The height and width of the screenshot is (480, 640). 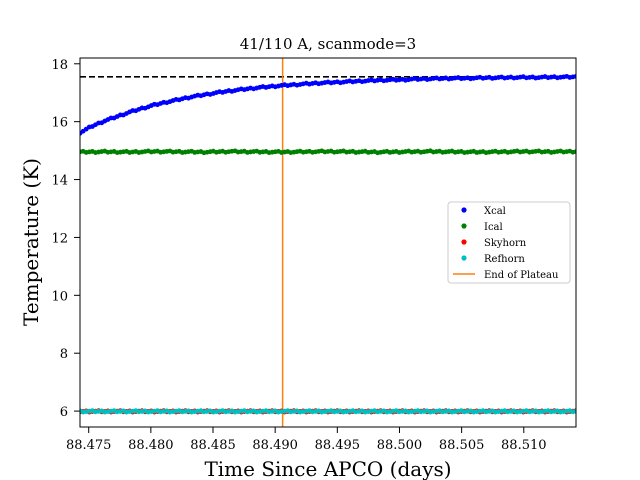 I want to click on series-xcal, so click(x=328, y=104).